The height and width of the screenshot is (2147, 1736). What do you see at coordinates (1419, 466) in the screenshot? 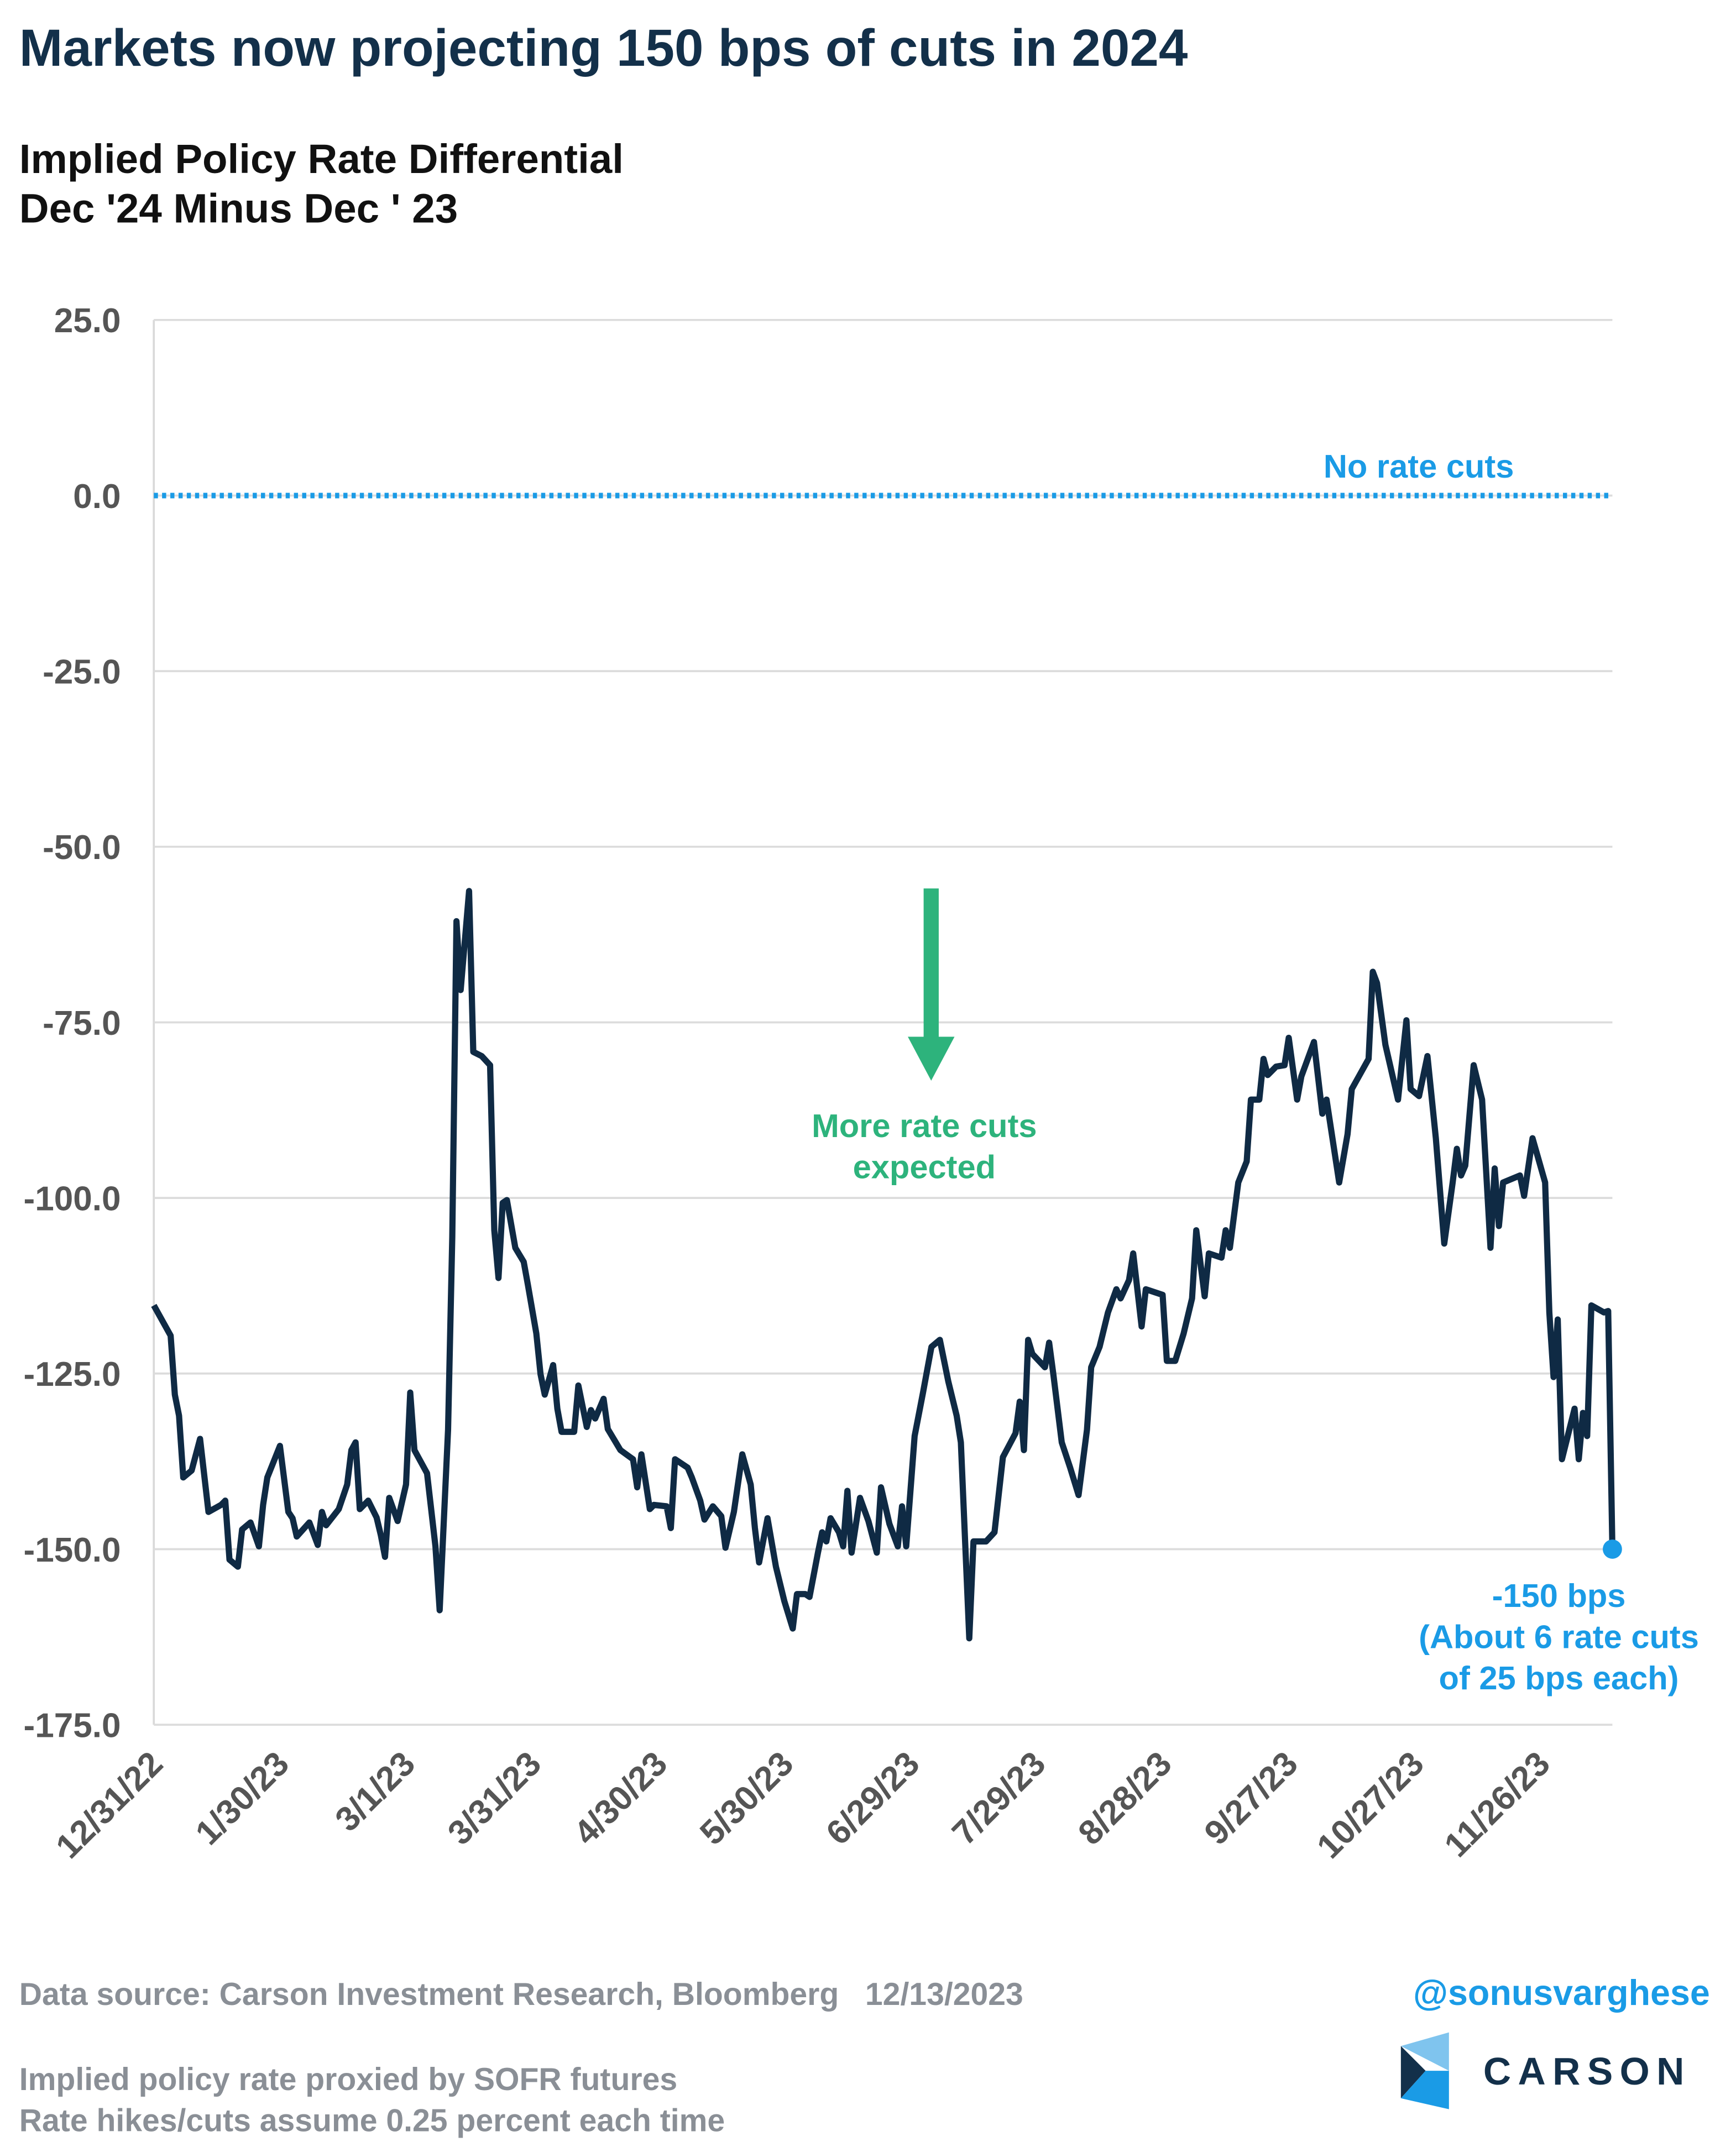
I see `reference-label: No rate cuts` at bounding box center [1419, 466].